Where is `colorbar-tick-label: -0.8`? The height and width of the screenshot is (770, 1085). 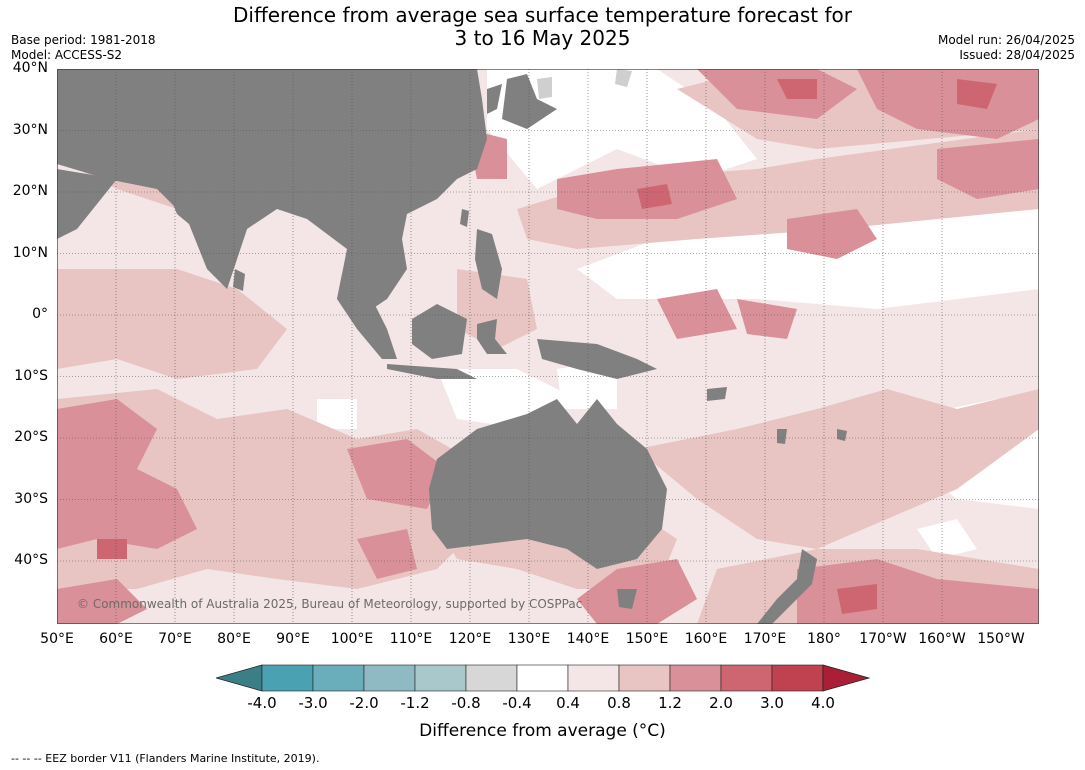
colorbar-tick-label: -0.8 is located at coordinates (466, 703).